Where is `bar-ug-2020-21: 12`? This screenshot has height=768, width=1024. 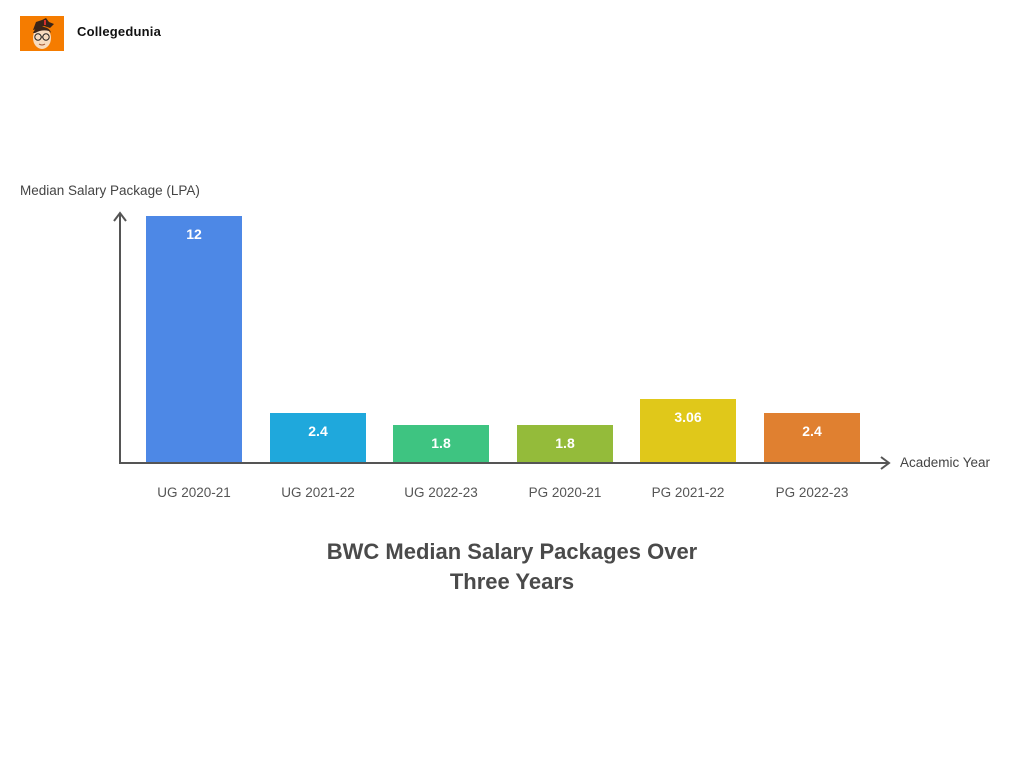
bar-ug-2020-21: 12 is located at coordinates (194, 339).